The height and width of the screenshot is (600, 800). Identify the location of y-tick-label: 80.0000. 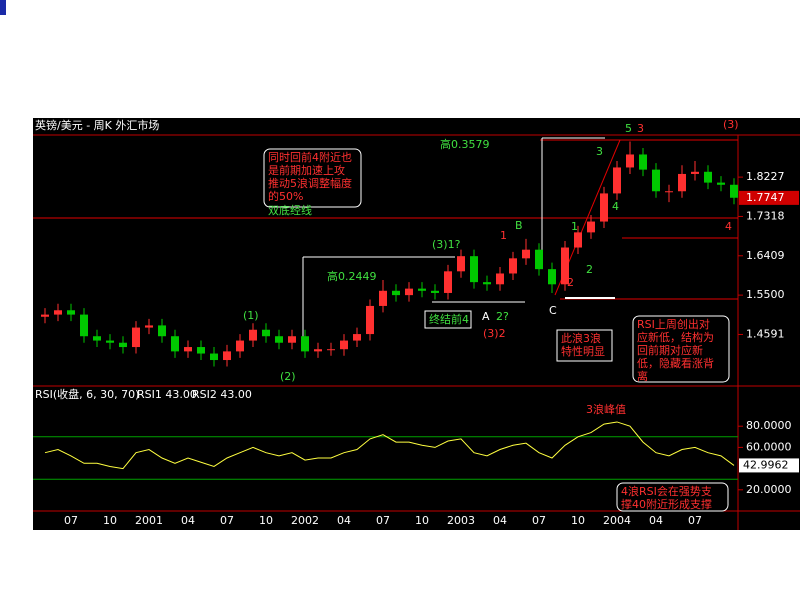
(769, 425).